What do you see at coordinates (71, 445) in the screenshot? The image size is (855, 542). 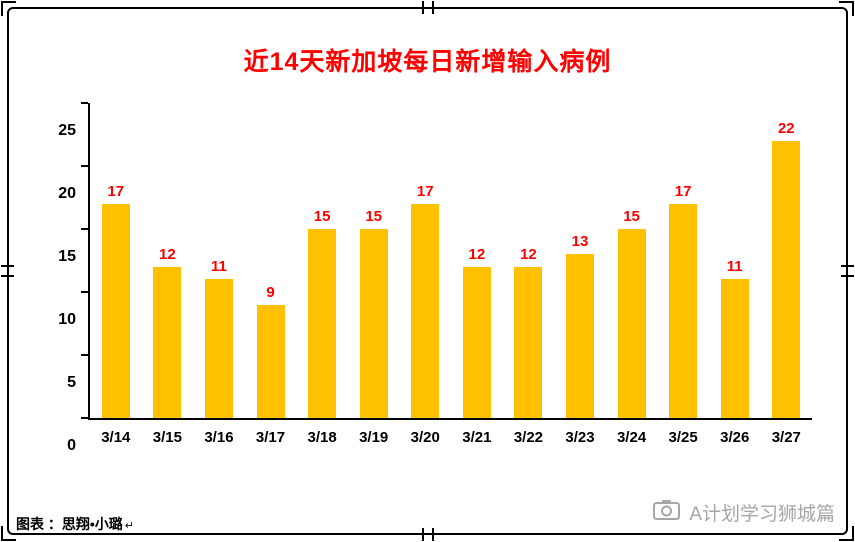 I see `y-tick-label: 0` at bounding box center [71, 445].